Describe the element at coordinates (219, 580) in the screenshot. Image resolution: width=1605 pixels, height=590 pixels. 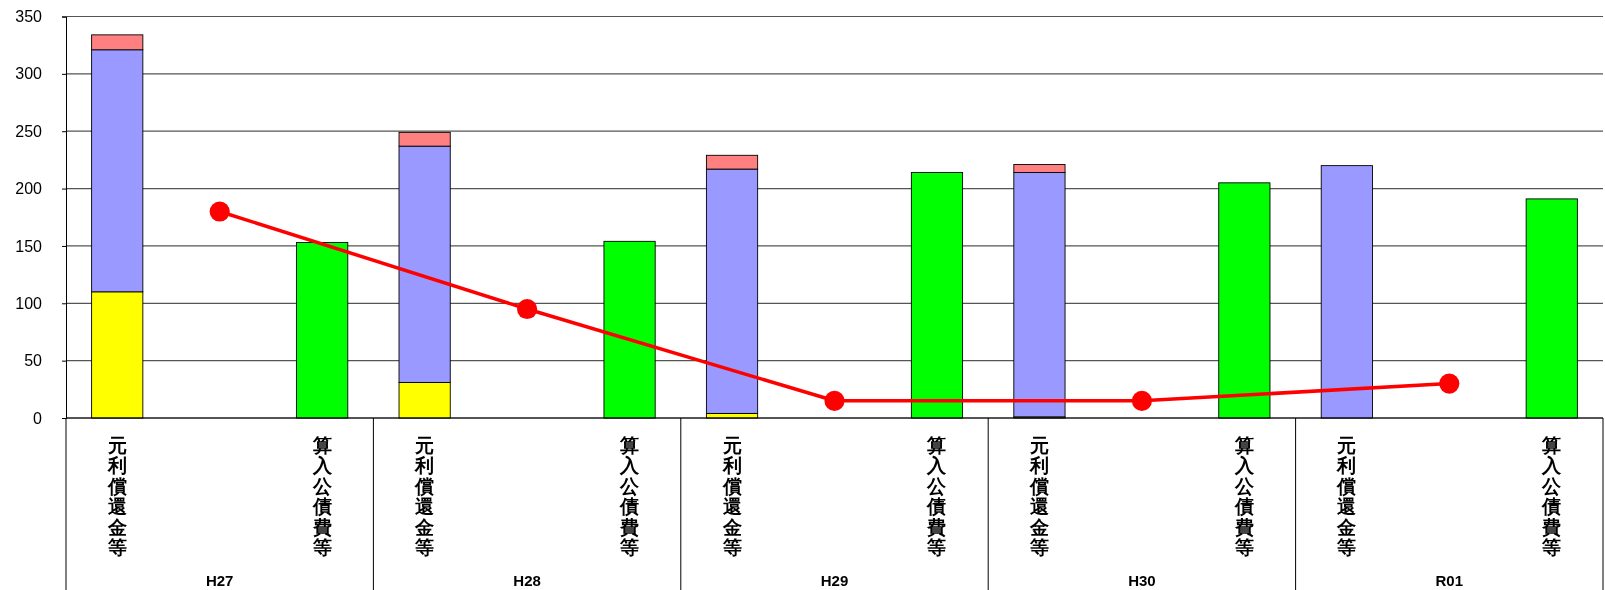
I see `text: H27` at that location.